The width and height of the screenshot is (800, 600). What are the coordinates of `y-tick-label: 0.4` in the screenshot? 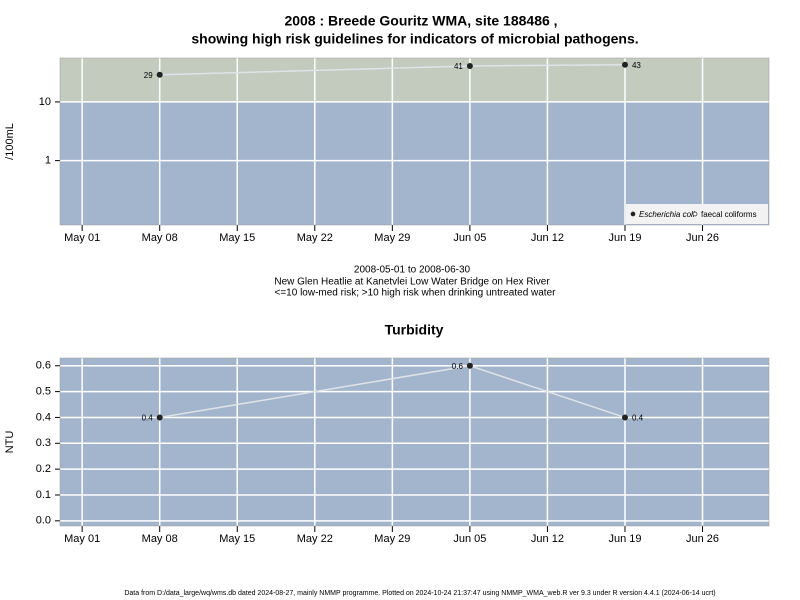 It's located at (43, 417).